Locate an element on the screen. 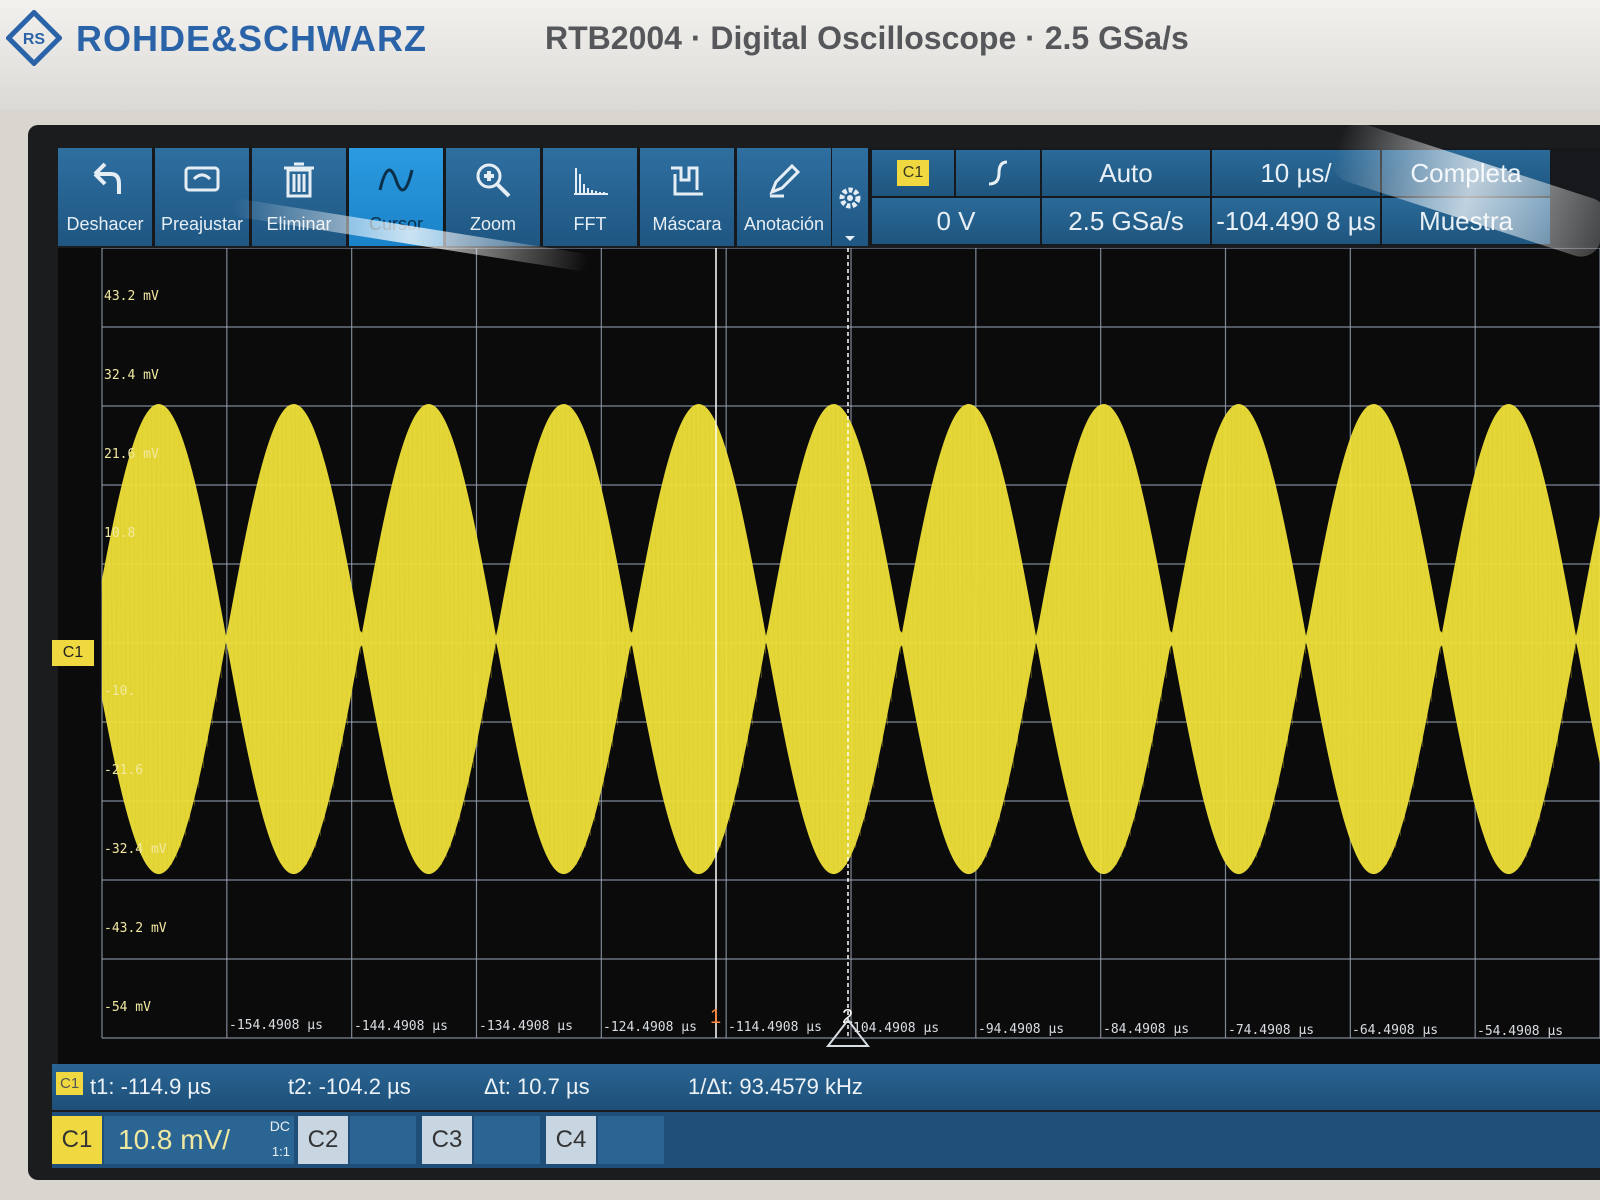 This screenshot has height=1200, width=1600. trigger-source-cell: C1 is located at coordinates (913, 173).